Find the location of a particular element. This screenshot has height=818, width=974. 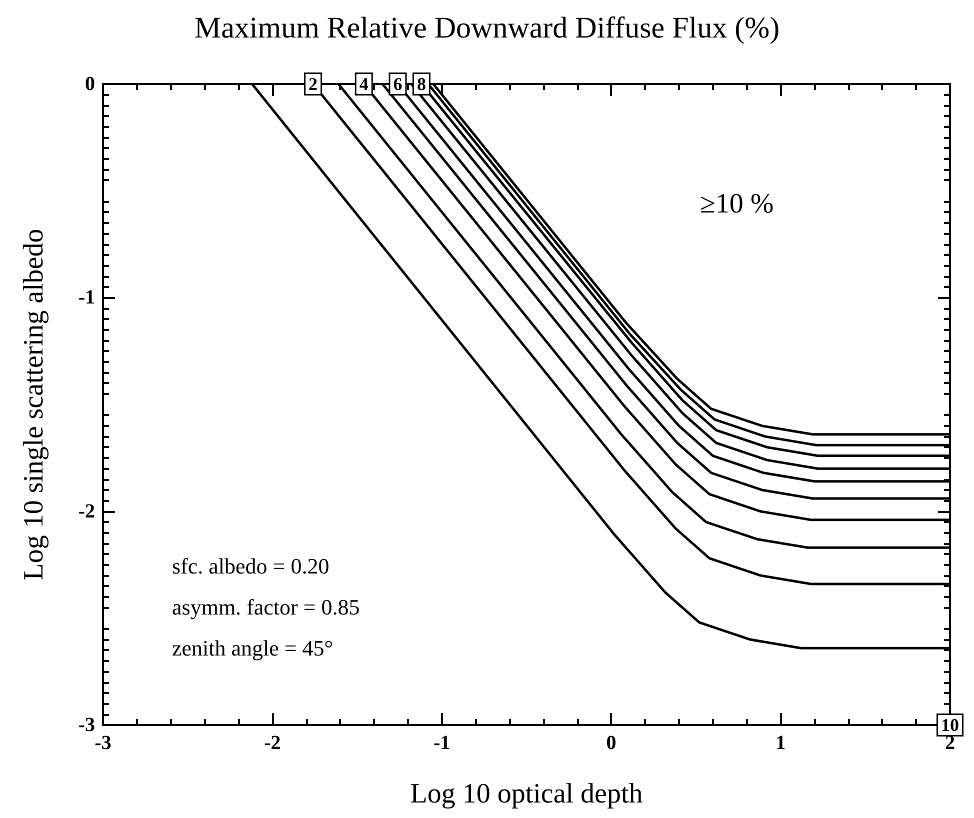

annotation: 4 is located at coordinates (363, 84).